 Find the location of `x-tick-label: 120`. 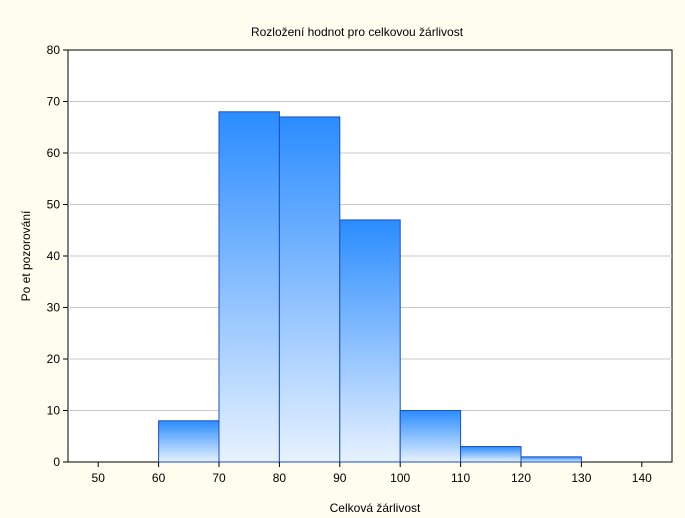

x-tick-label: 120 is located at coordinates (521, 478).